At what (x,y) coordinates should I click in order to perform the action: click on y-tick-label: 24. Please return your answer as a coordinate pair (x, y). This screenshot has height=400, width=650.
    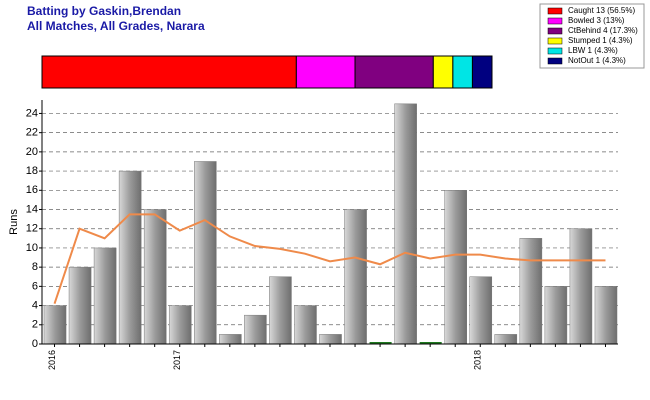
    Looking at the image, I should click on (32, 113).